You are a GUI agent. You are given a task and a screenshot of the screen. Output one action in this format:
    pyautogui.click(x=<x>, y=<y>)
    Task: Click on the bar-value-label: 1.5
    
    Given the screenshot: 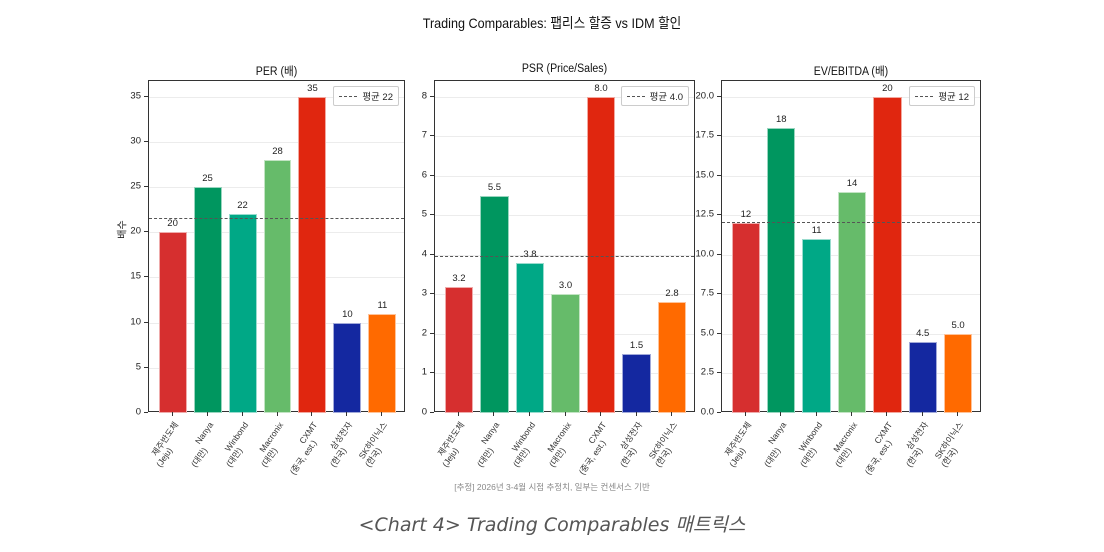 What is the action you would take?
    pyautogui.click(x=636, y=345)
    